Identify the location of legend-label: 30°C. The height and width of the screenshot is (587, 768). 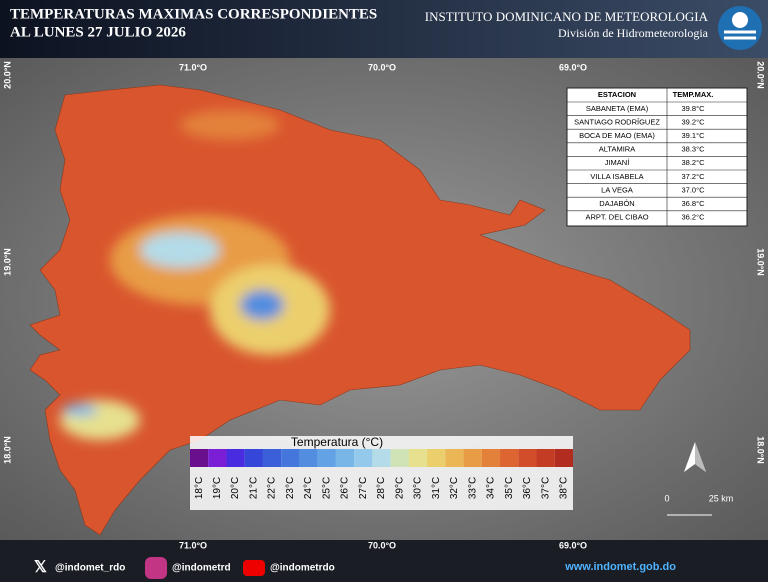
(418, 488).